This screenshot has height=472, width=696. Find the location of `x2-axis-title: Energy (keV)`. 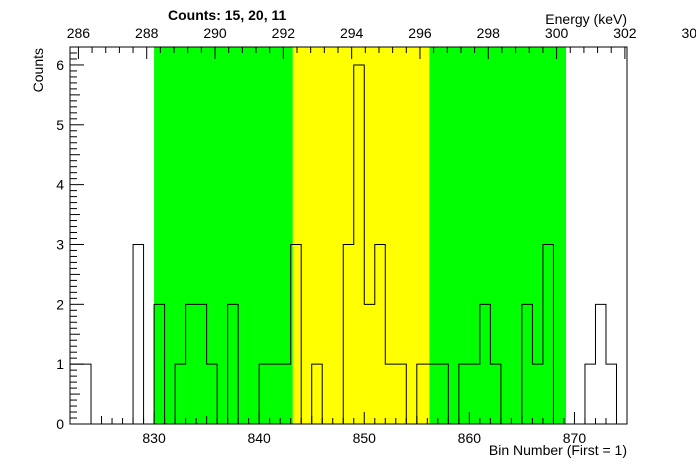

x2-axis-title: Energy (keV) is located at coordinates (586, 19).